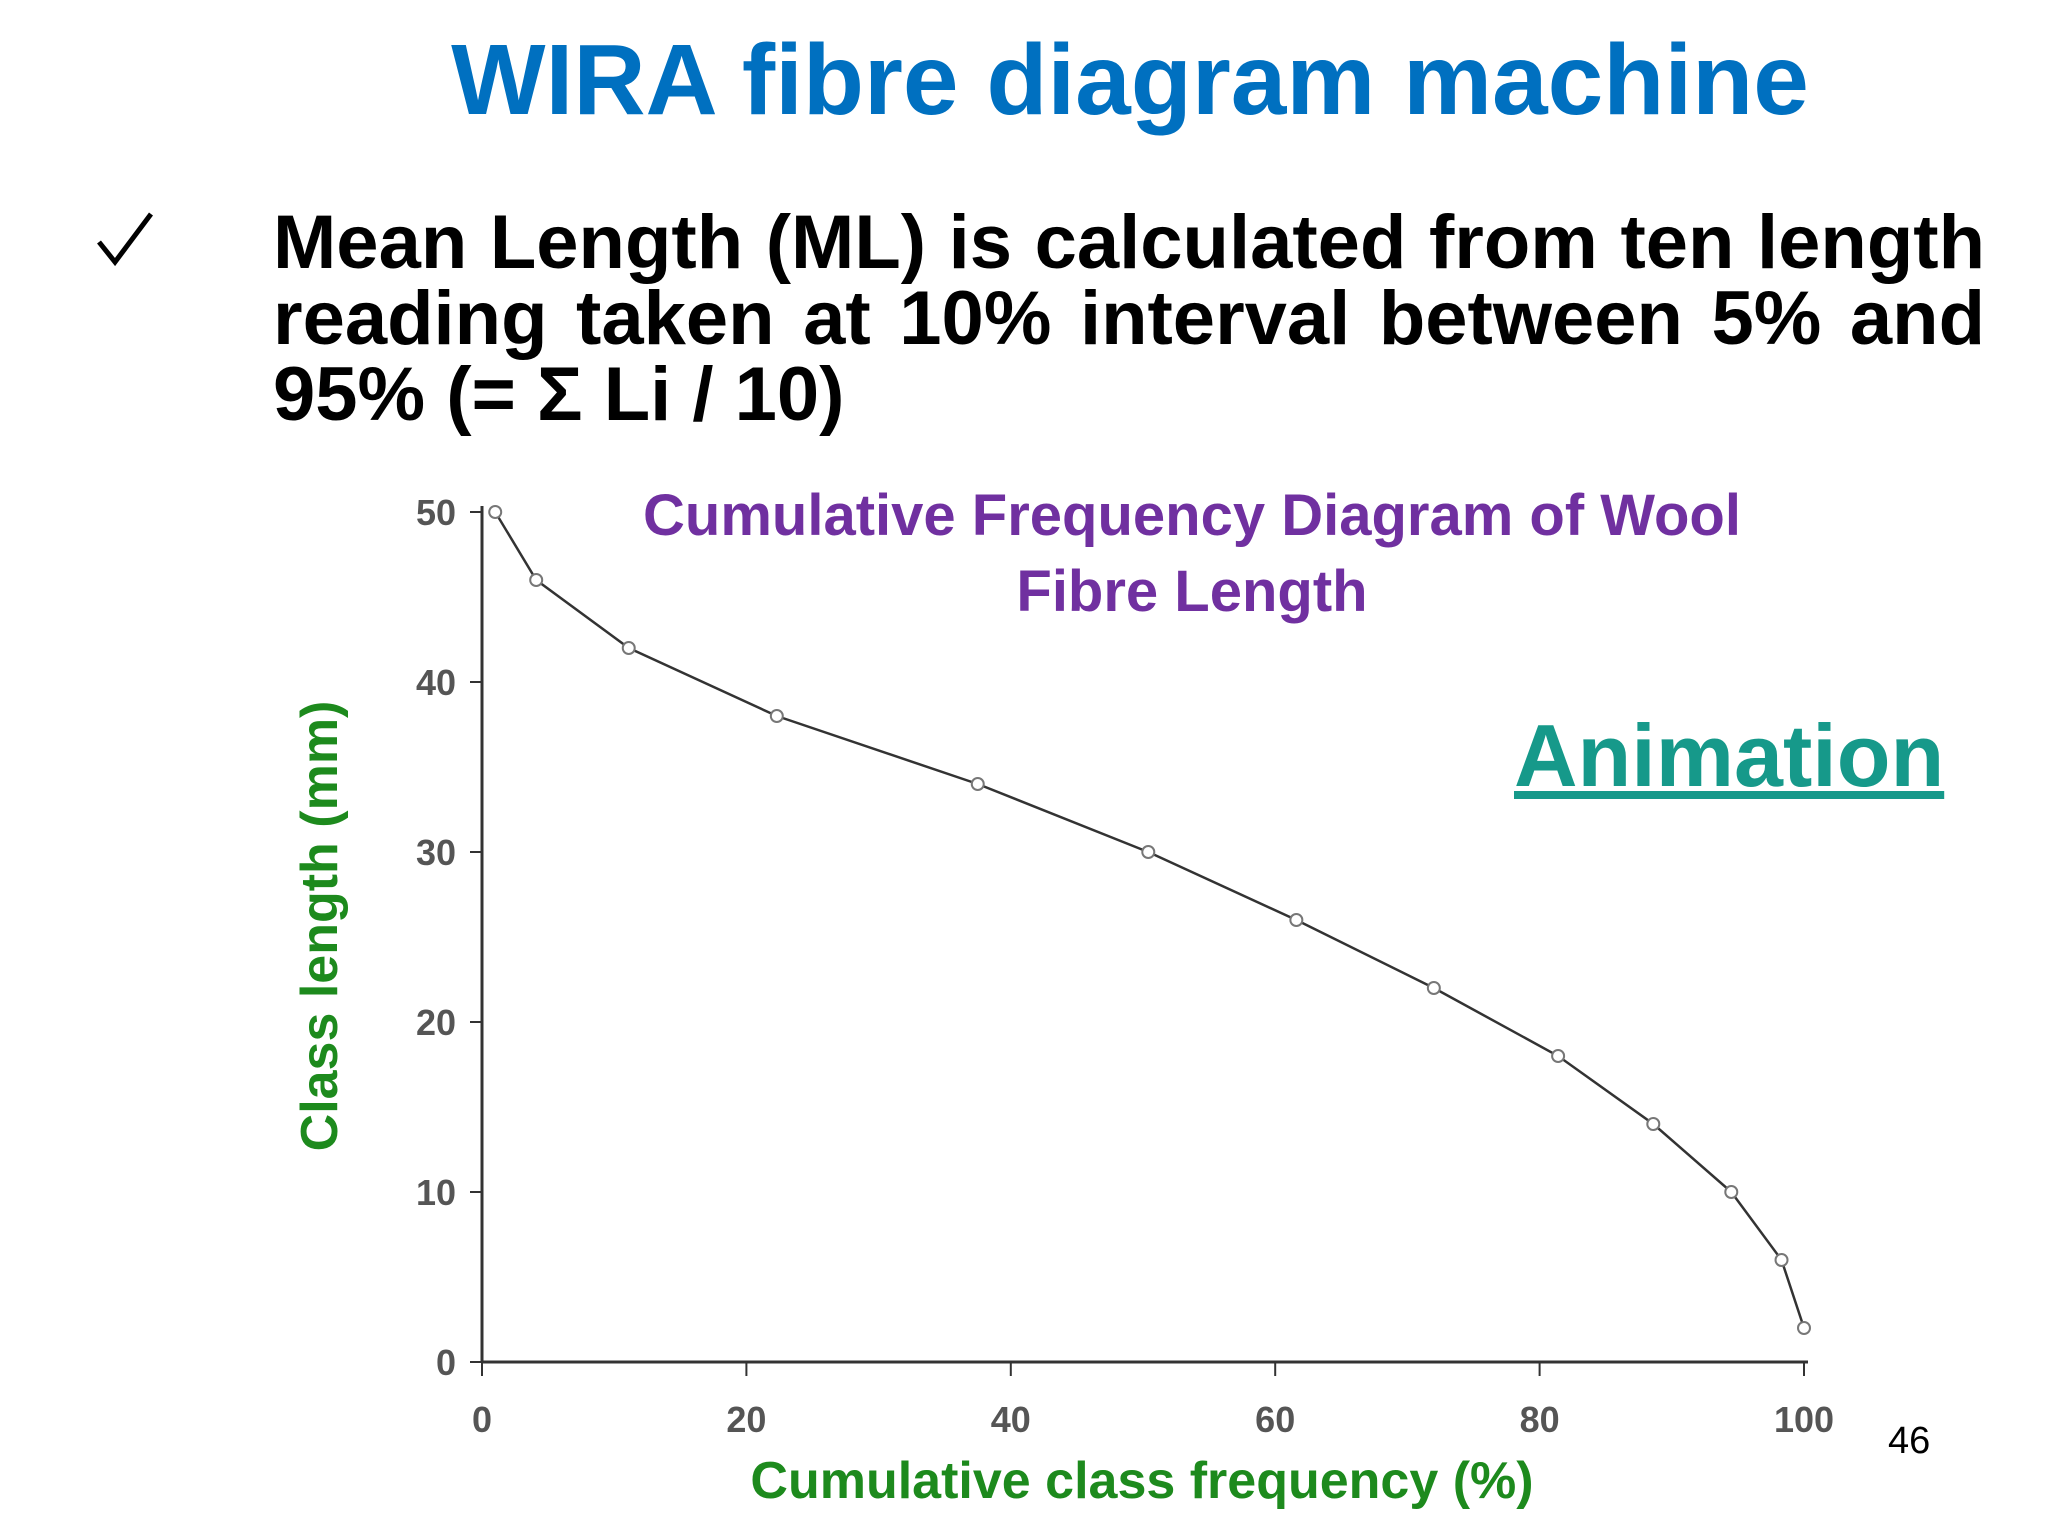  I want to click on y-tick-label: 0, so click(446, 1362).